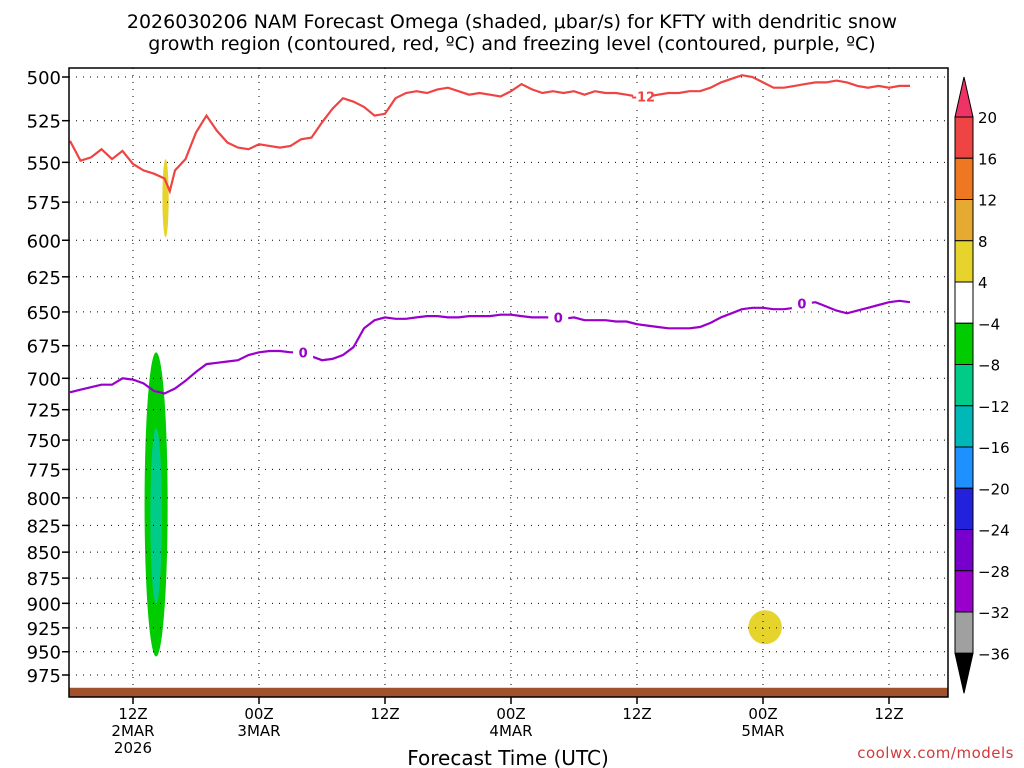 This screenshot has width=1024, height=768. I want to click on colorbar-label-4: 4, so click(983, 283).